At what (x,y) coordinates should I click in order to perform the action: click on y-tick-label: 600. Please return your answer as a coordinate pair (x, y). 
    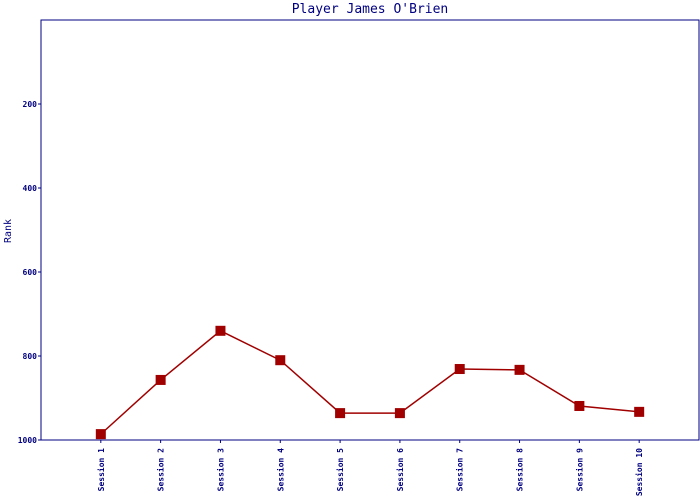
    Looking at the image, I should click on (30, 272).